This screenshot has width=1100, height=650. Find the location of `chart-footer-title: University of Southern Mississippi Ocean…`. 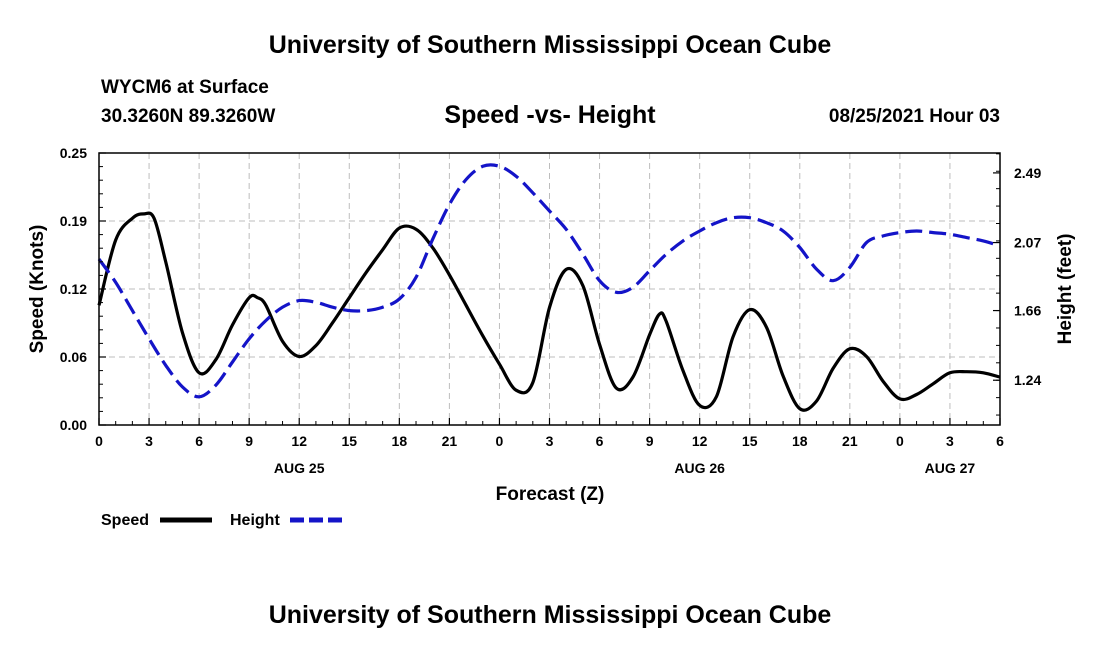

chart-footer-title: University of Southern Mississippi Ocean… is located at coordinates (550, 615).